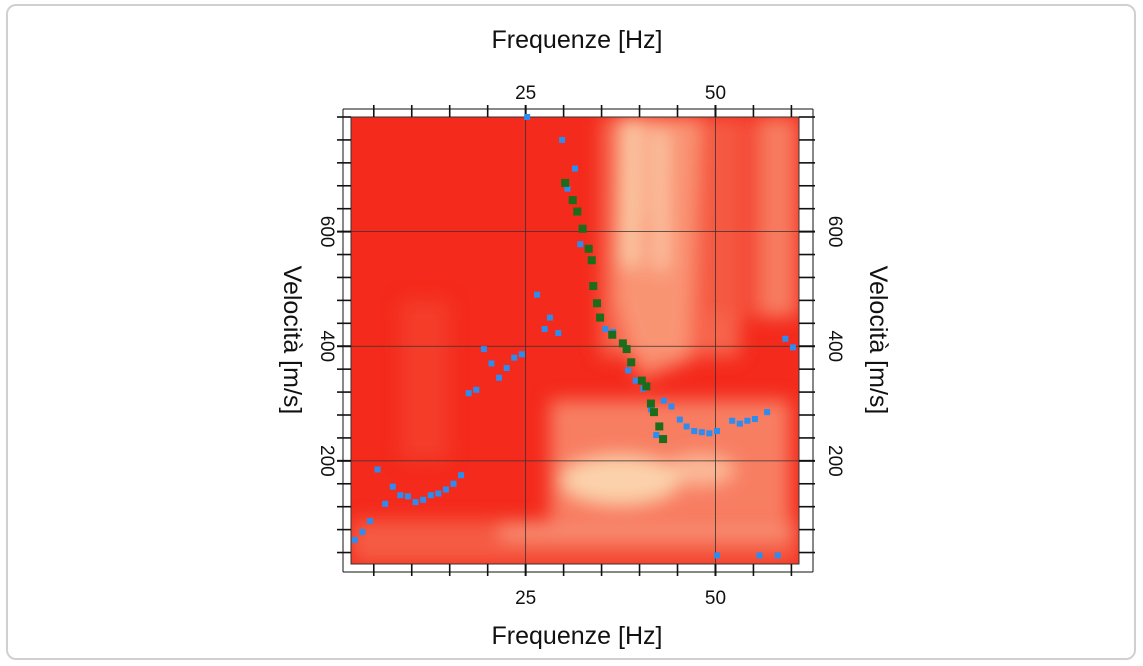  I want to click on y-tick-label-right: 400, so click(834, 346).